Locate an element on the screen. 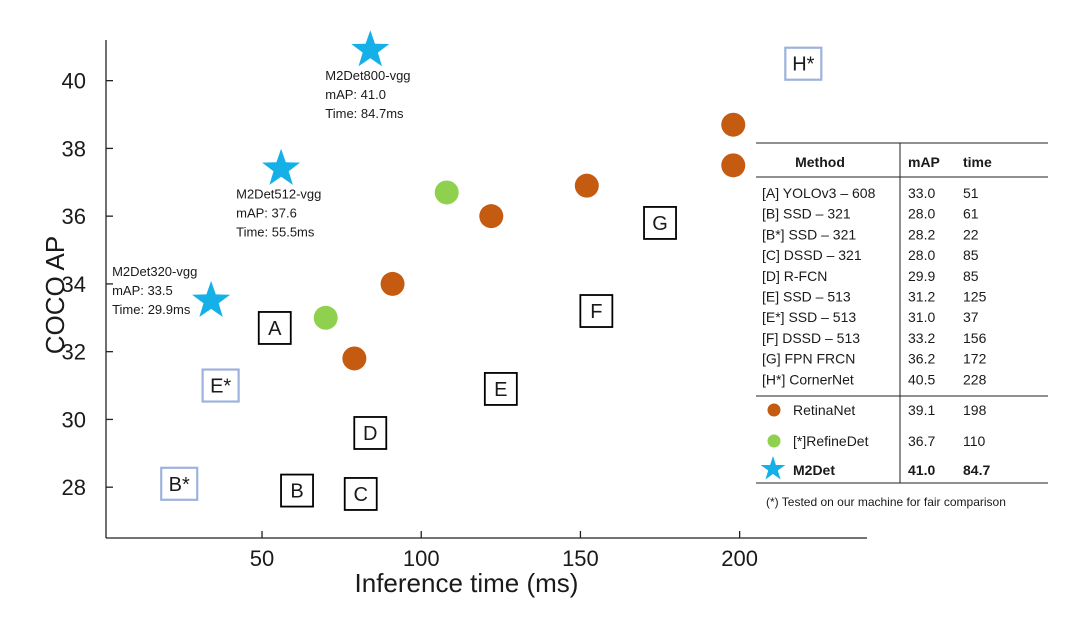  method-box: F is located at coordinates (596, 311).